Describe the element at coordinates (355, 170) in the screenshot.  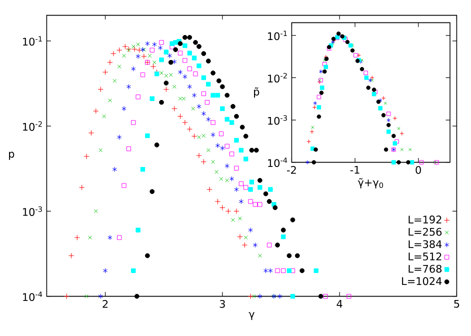
I see `x-tick-label: -1` at that location.